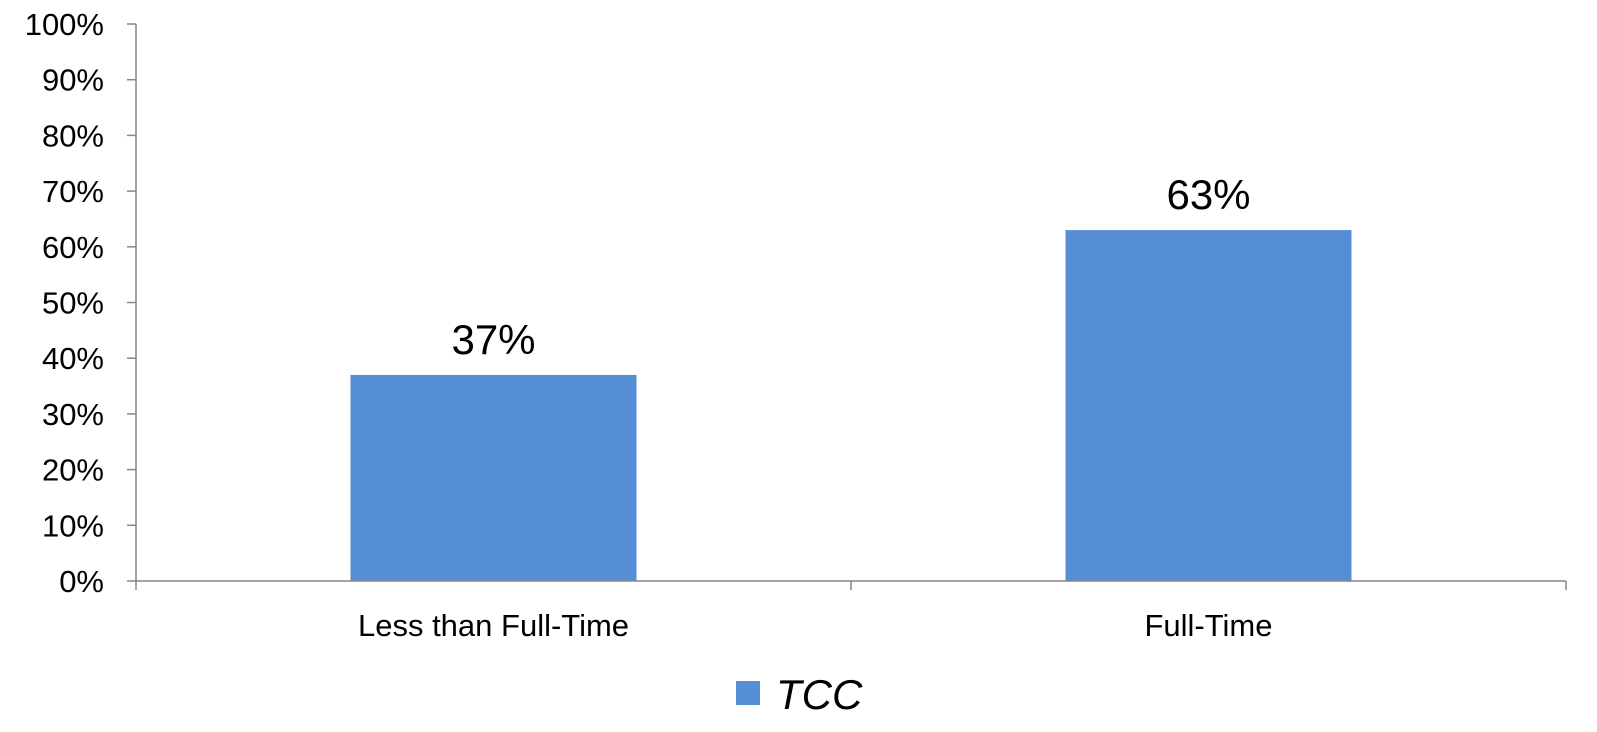 The width and height of the screenshot is (1597, 732). Describe the element at coordinates (73, 470) in the screenshot. I see `y-tick-label: 20%` at that location.